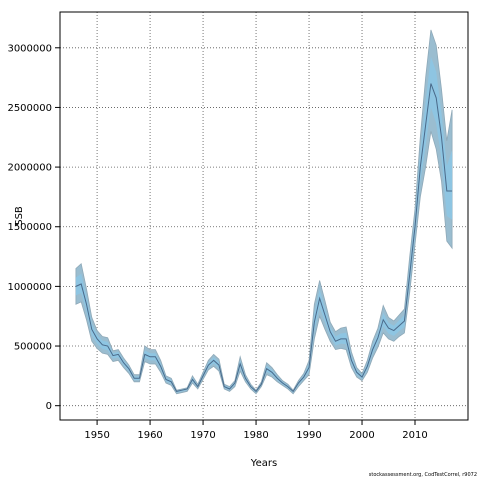  I want to click on x-axis: 1950 1960 1970 1980 1990 2000 2010, so click(256, 430).